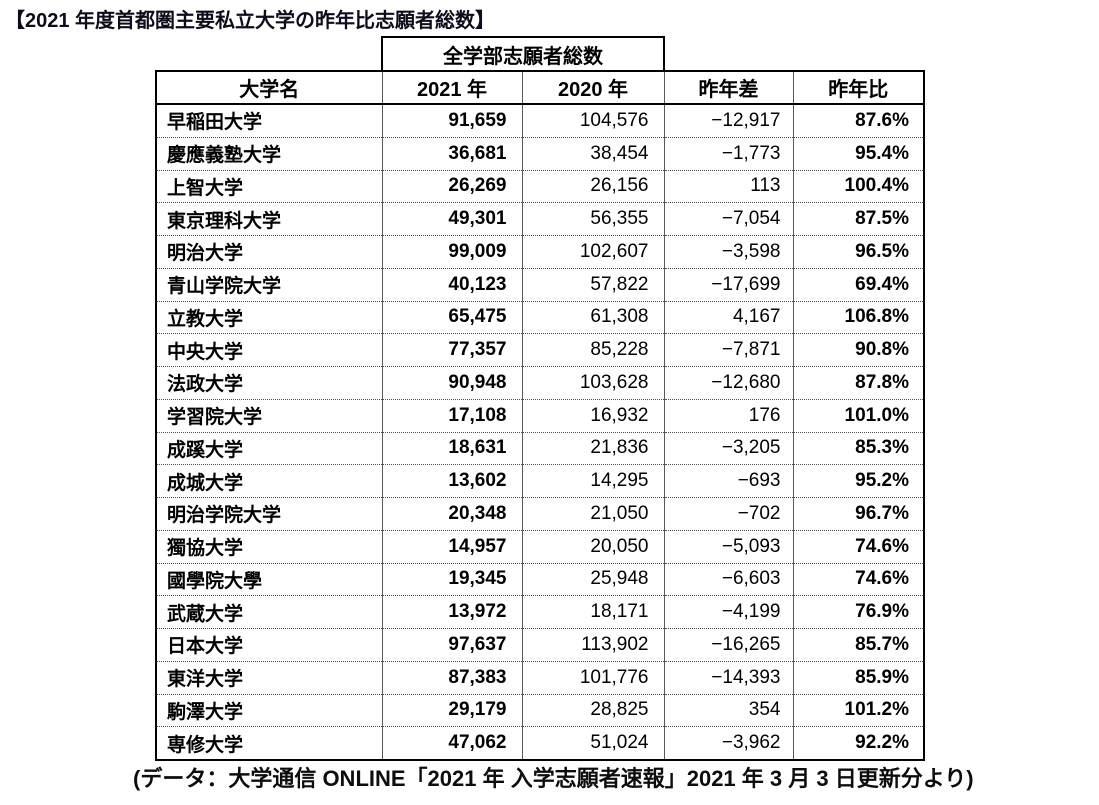  I want to click on cell-2020-value: 14,295, so click(592, 481).